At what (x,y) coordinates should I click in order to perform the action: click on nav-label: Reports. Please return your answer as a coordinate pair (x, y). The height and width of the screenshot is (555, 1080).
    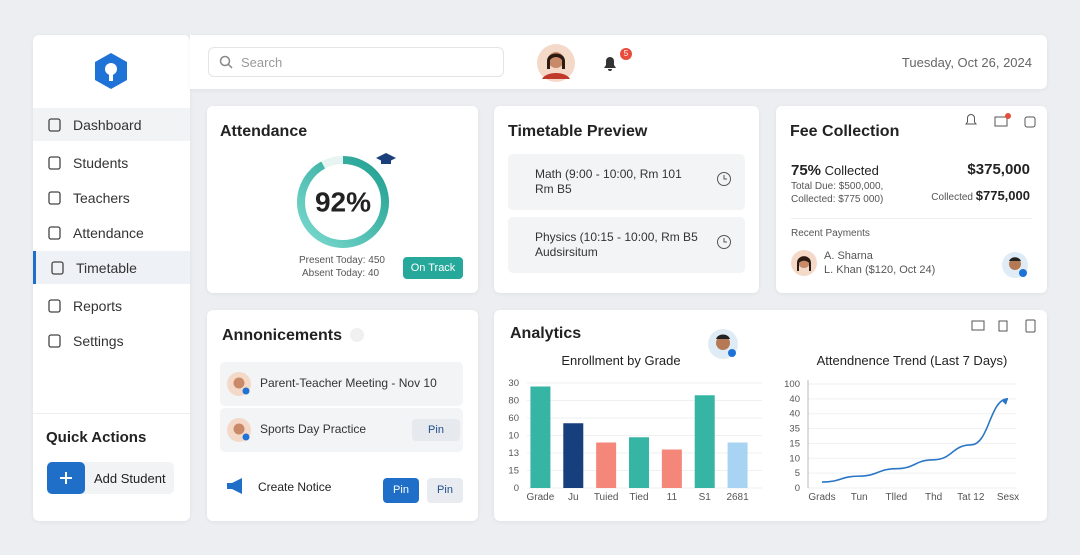
    Looking at the image, I should click on (98, 306).